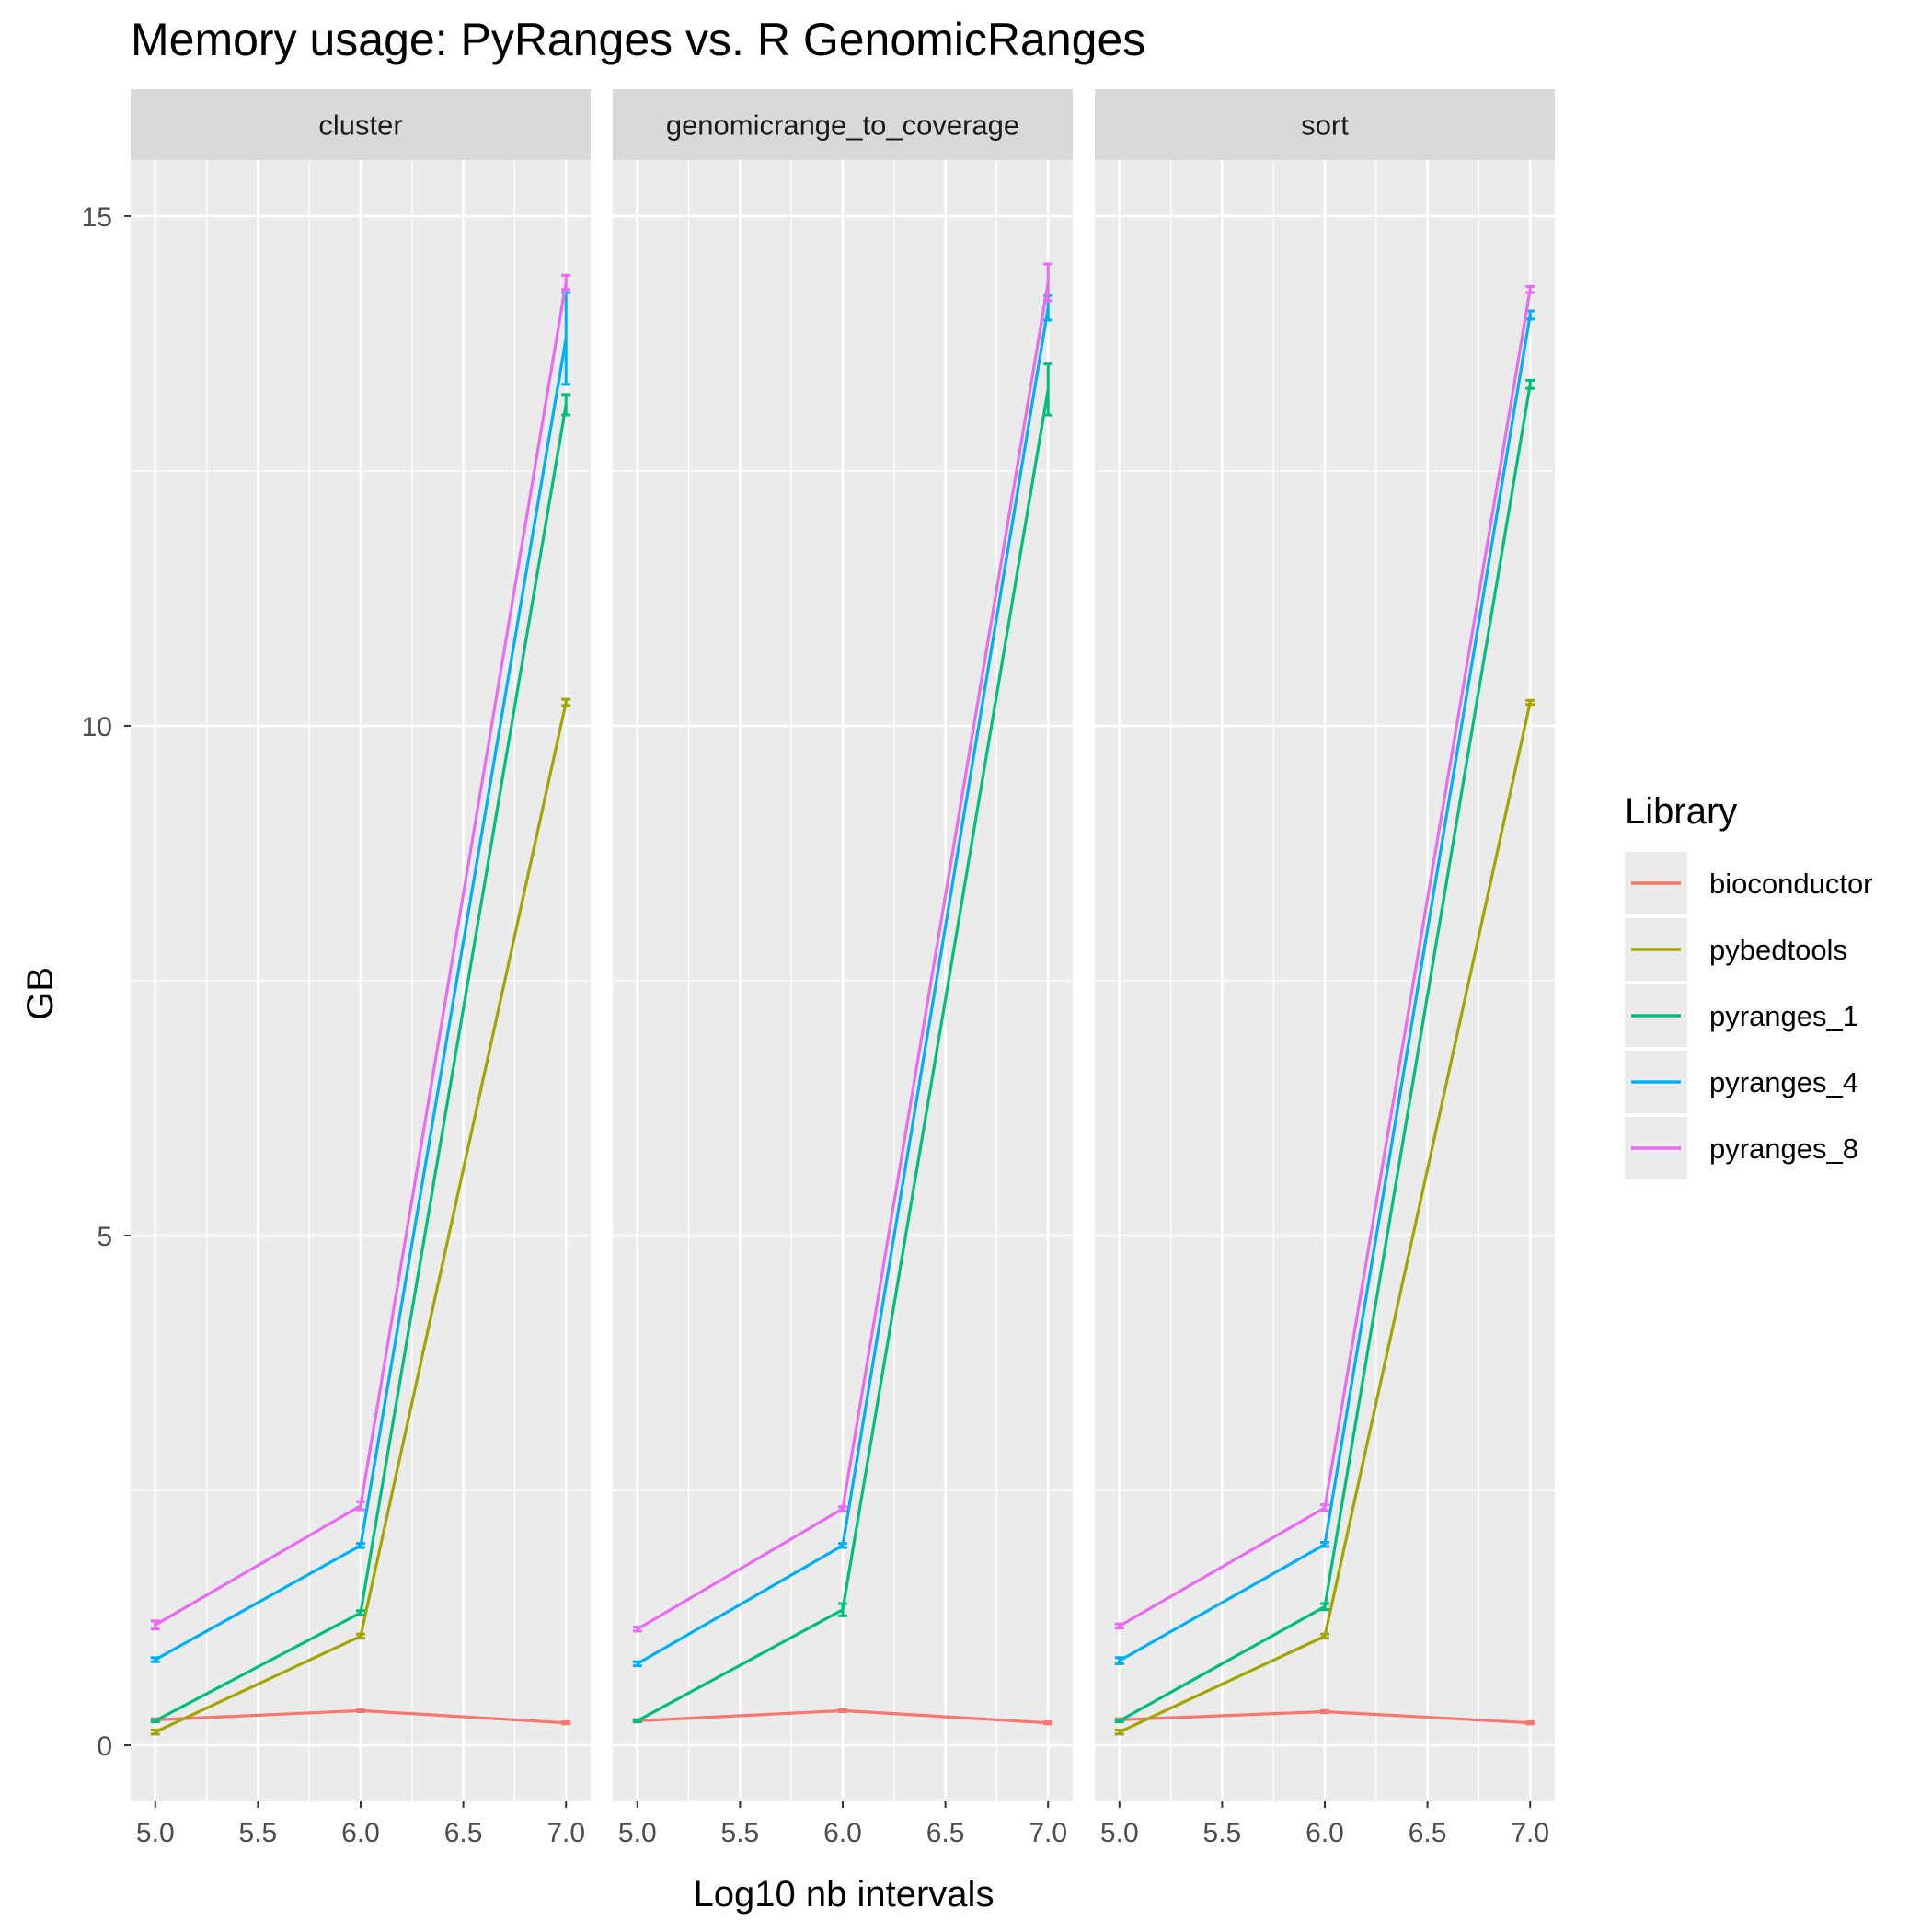 This screenshot has height=1932, width=1932. I want to click on legend-item-pyranges-8: pyranges_8, so click(1741, 1148).